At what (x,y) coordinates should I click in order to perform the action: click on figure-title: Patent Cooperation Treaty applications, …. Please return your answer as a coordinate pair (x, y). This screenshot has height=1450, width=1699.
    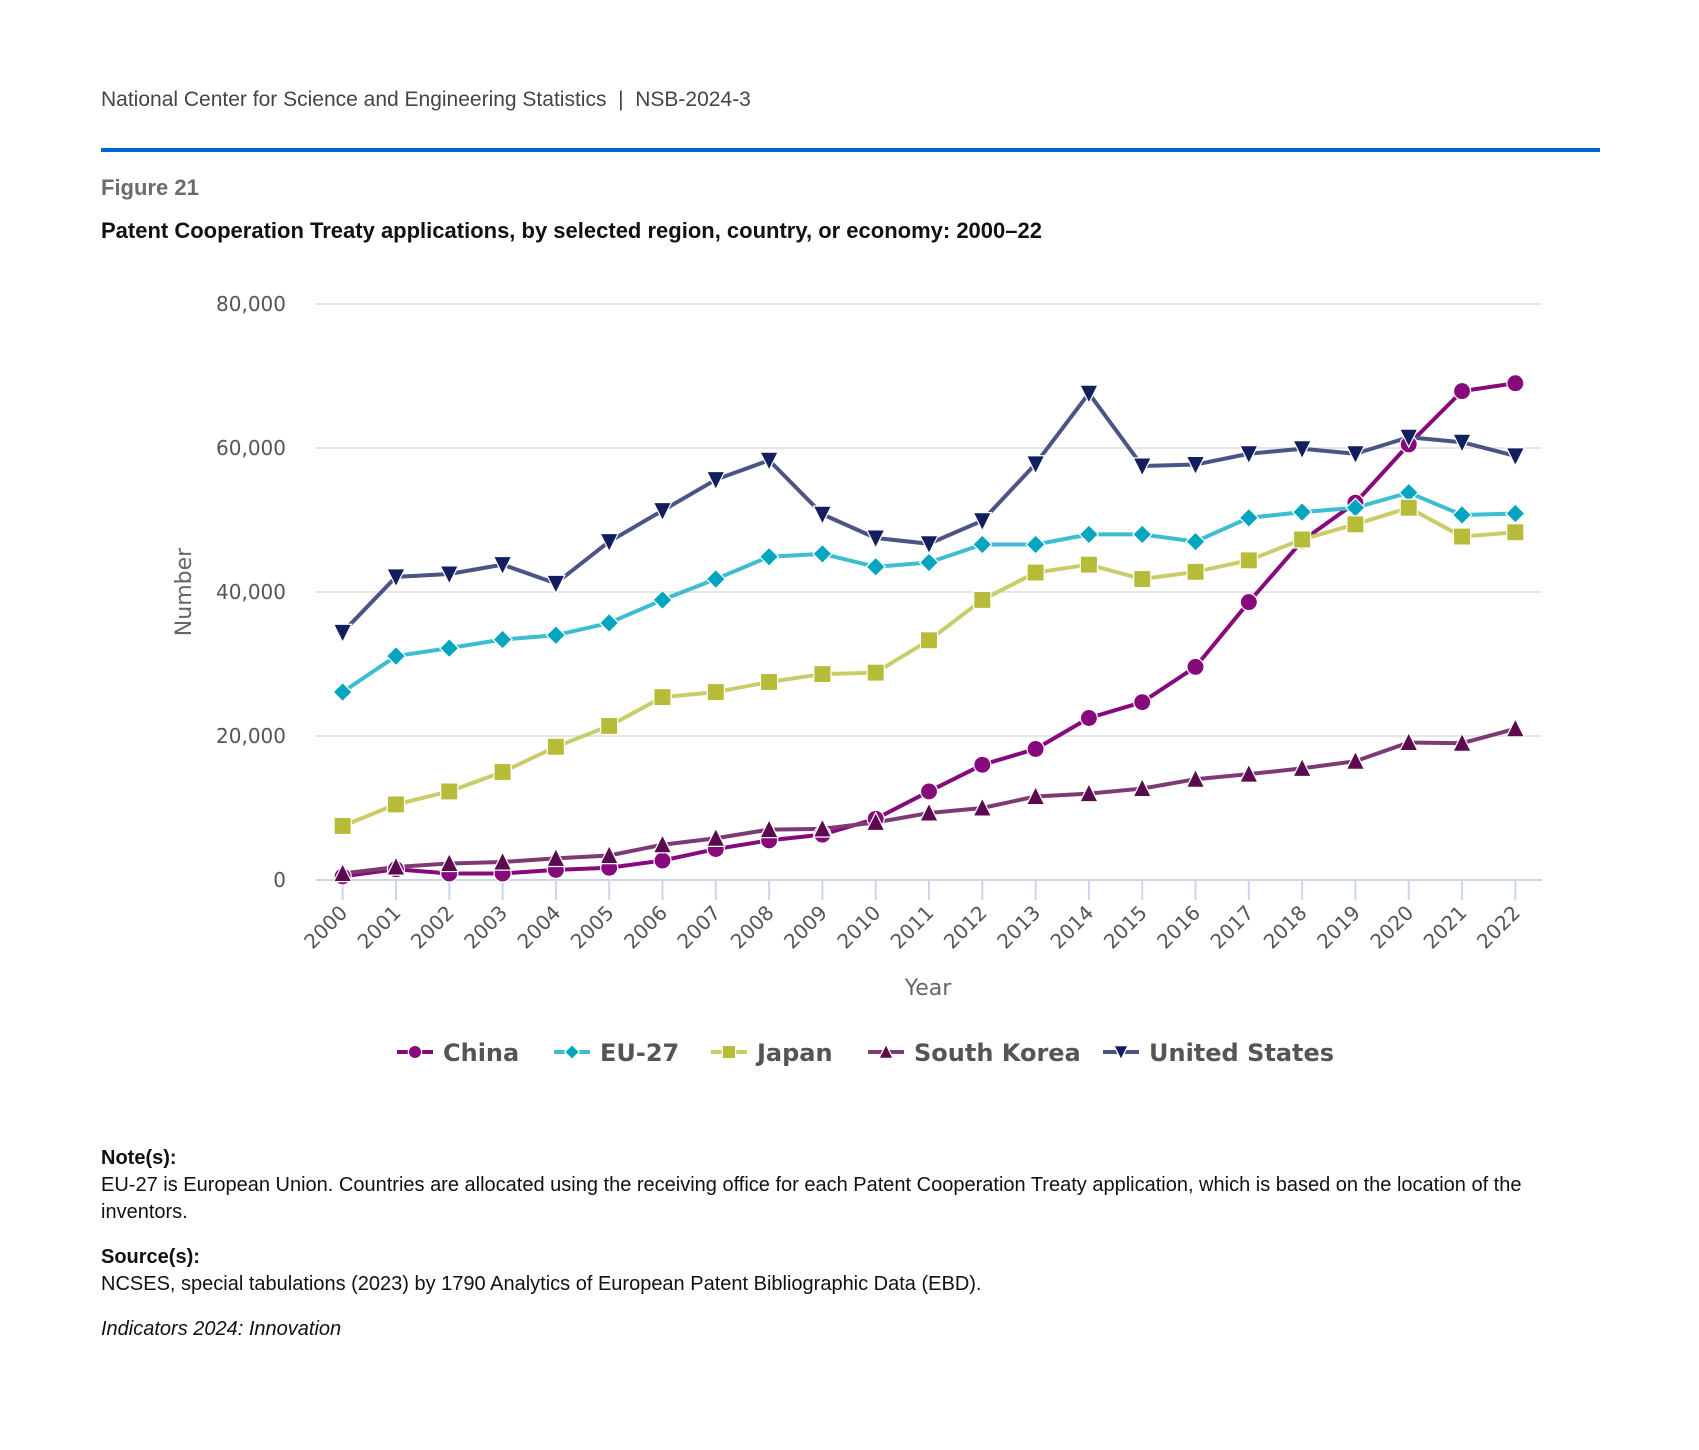
    Looking at the image, I should click on (571, 230).